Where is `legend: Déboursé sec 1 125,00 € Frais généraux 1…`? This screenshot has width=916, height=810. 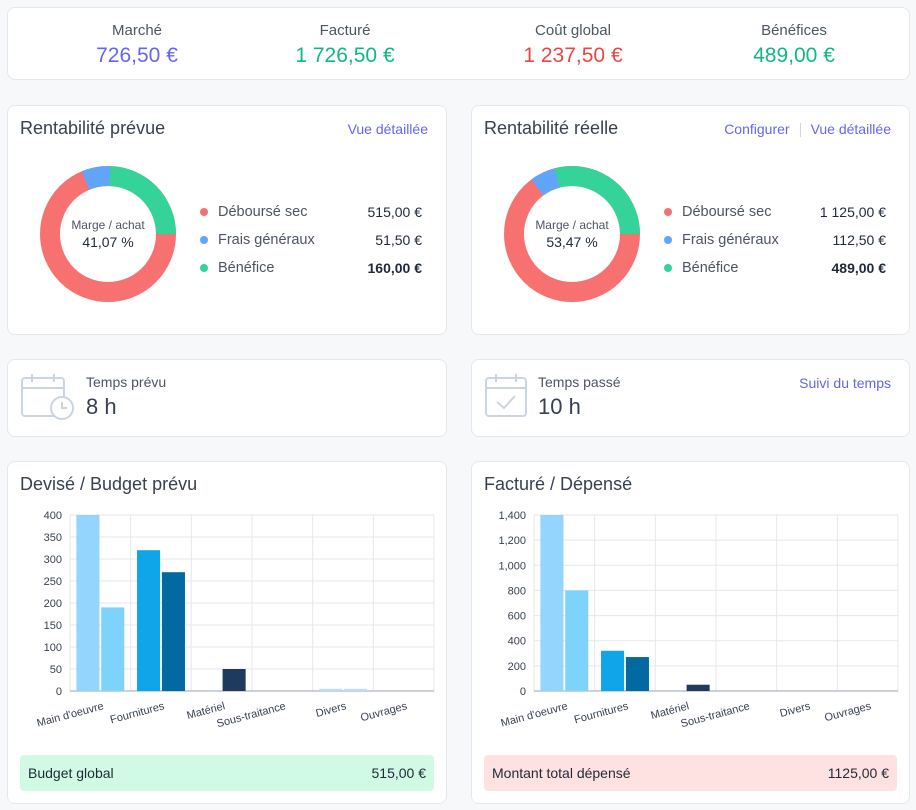
legend: Déboursé sec 1 125,00 € Frais généraux 1… is located at coordinates (775, 240).